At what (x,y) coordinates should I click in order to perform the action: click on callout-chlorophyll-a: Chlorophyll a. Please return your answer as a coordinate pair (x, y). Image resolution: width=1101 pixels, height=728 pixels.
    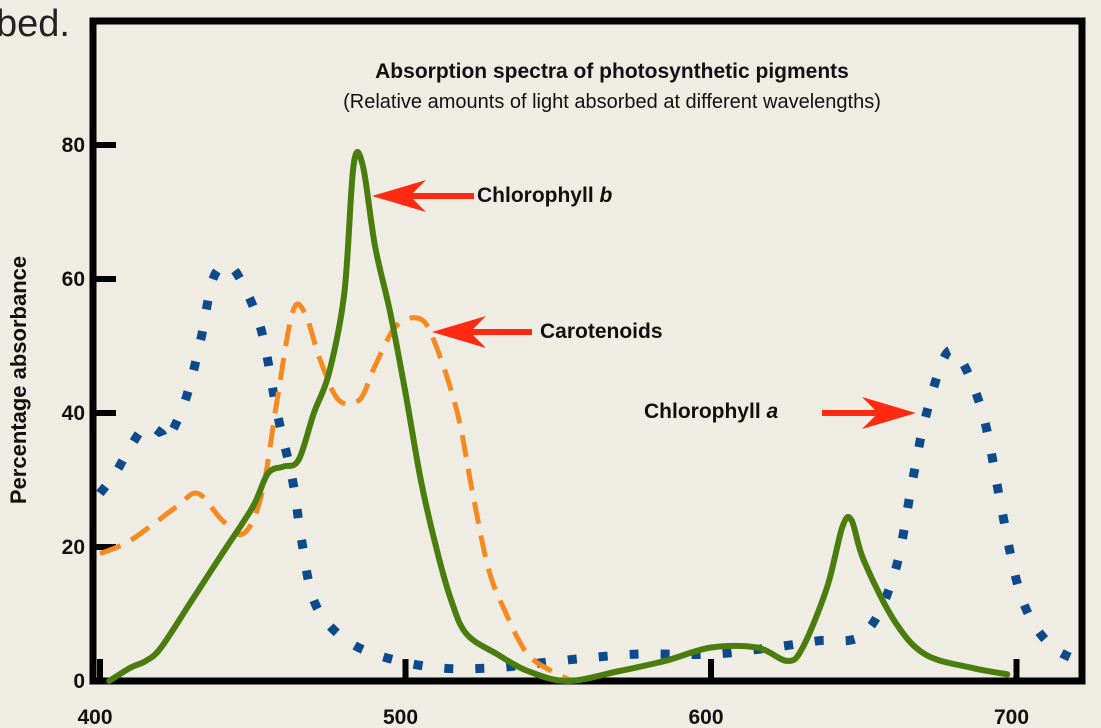
    Looking at the image, I should click on (780, 413).